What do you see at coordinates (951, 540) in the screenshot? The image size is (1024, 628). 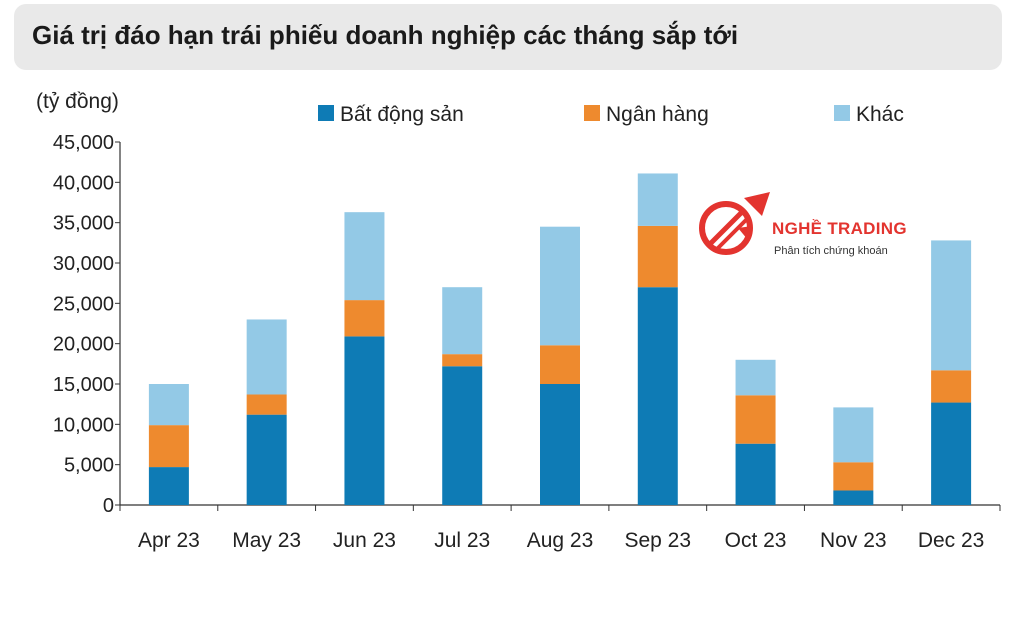 I see `x-tick-label: Dec 23` at bounding box center [951, 540].